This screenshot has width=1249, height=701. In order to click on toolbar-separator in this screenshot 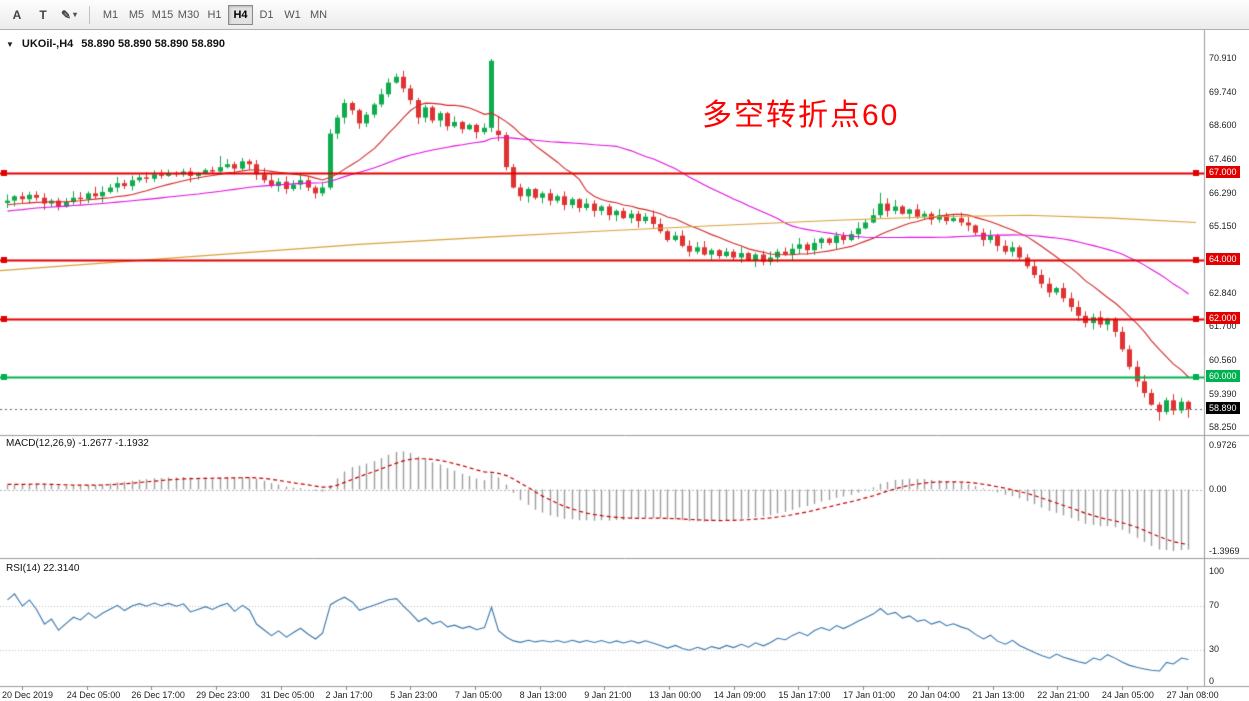, I will do `click(89, 14)`.